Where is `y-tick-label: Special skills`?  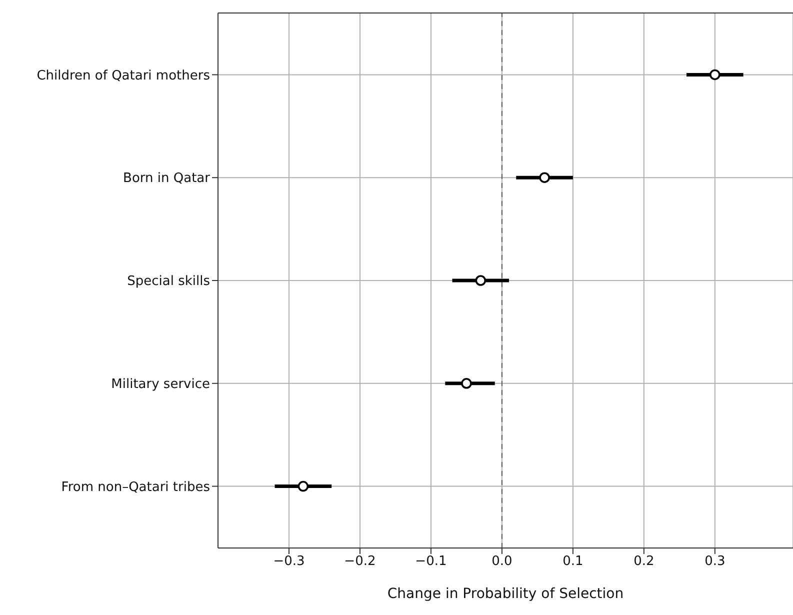
y-tick-label: Special skills is located at coordinates (168, 282).